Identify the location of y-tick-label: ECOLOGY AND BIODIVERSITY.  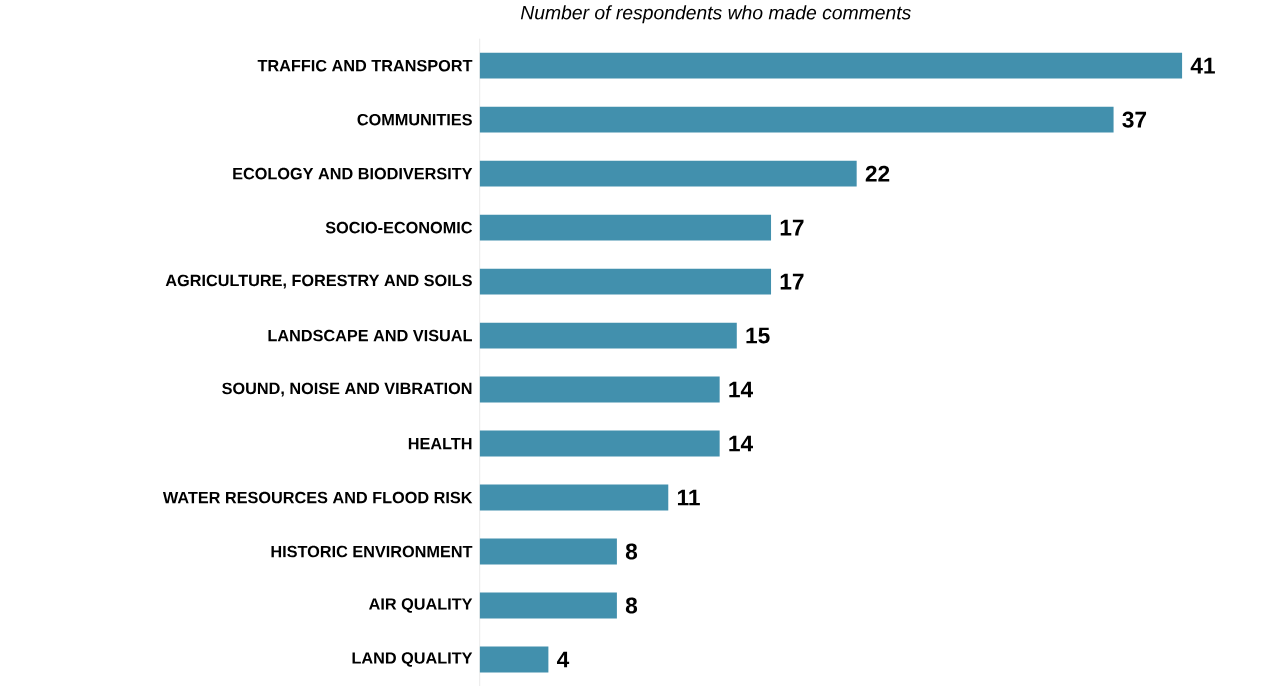
(353, 173).